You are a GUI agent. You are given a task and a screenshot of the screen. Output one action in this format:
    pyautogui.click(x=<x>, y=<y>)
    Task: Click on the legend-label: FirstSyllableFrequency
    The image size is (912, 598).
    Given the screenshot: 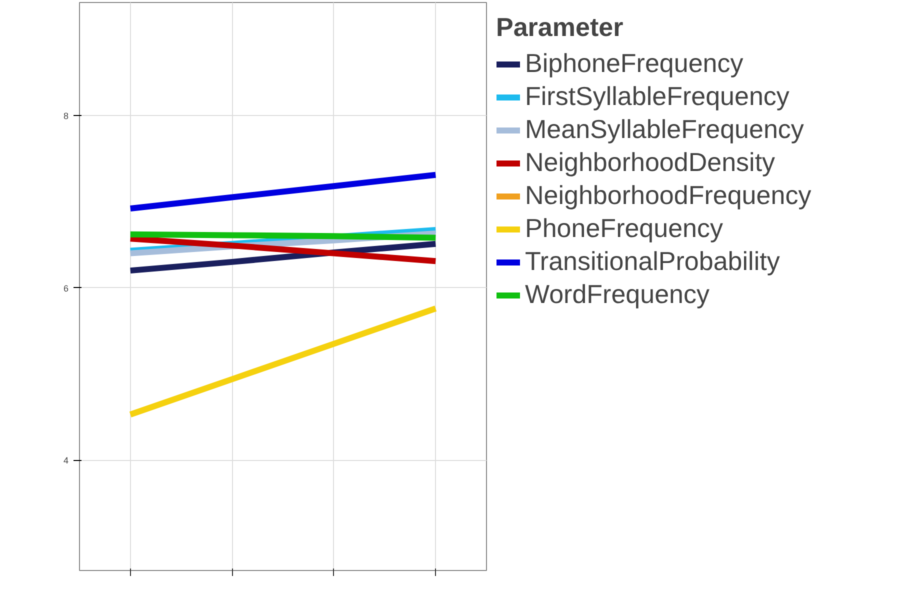 What is the action you would take?
    pyautogui.click(x=657, y=96)
    